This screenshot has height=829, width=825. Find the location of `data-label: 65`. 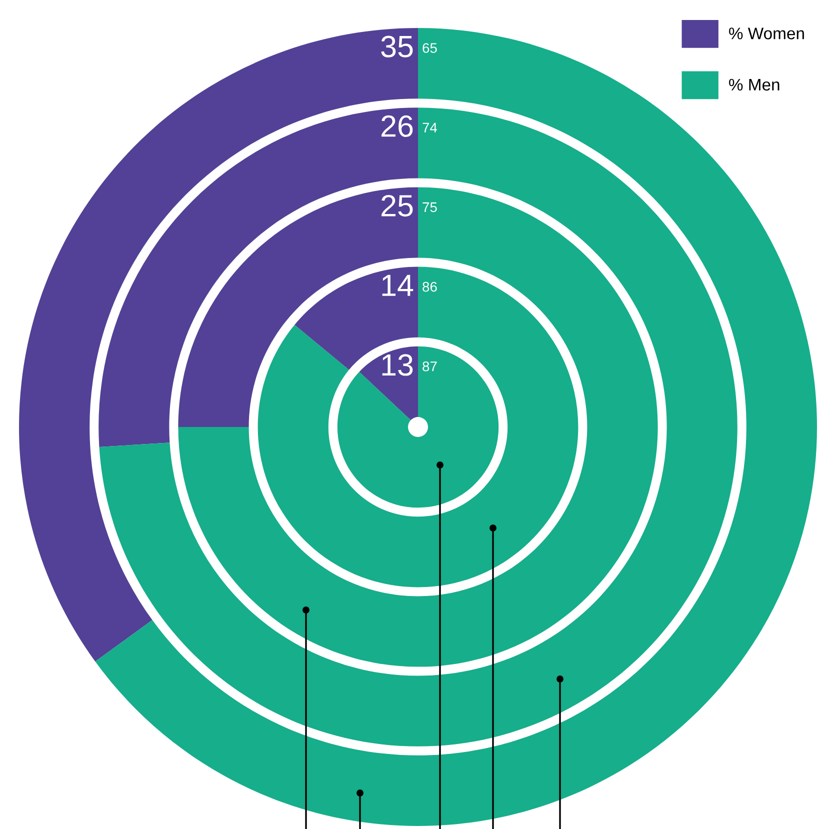

data-label: 65 is located at coordinates (429, 48).